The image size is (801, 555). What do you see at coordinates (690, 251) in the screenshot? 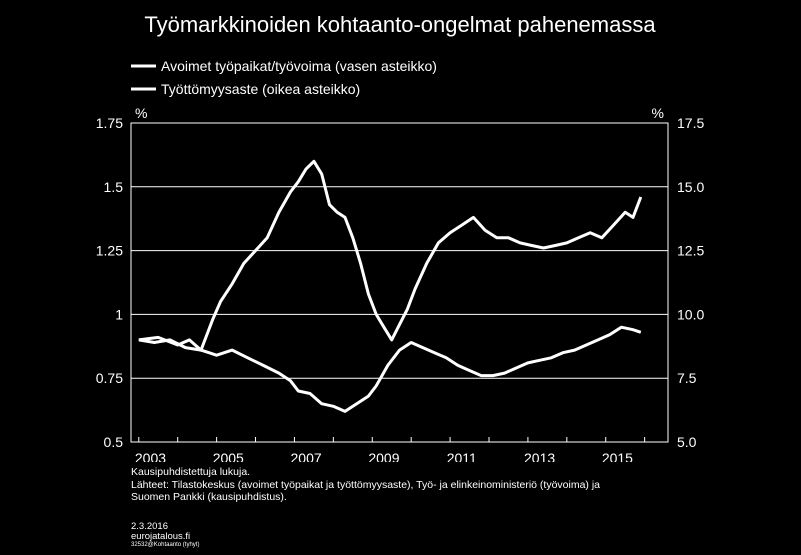
I see `right-tick-label: 12.5` at bounding box center [690, 251].